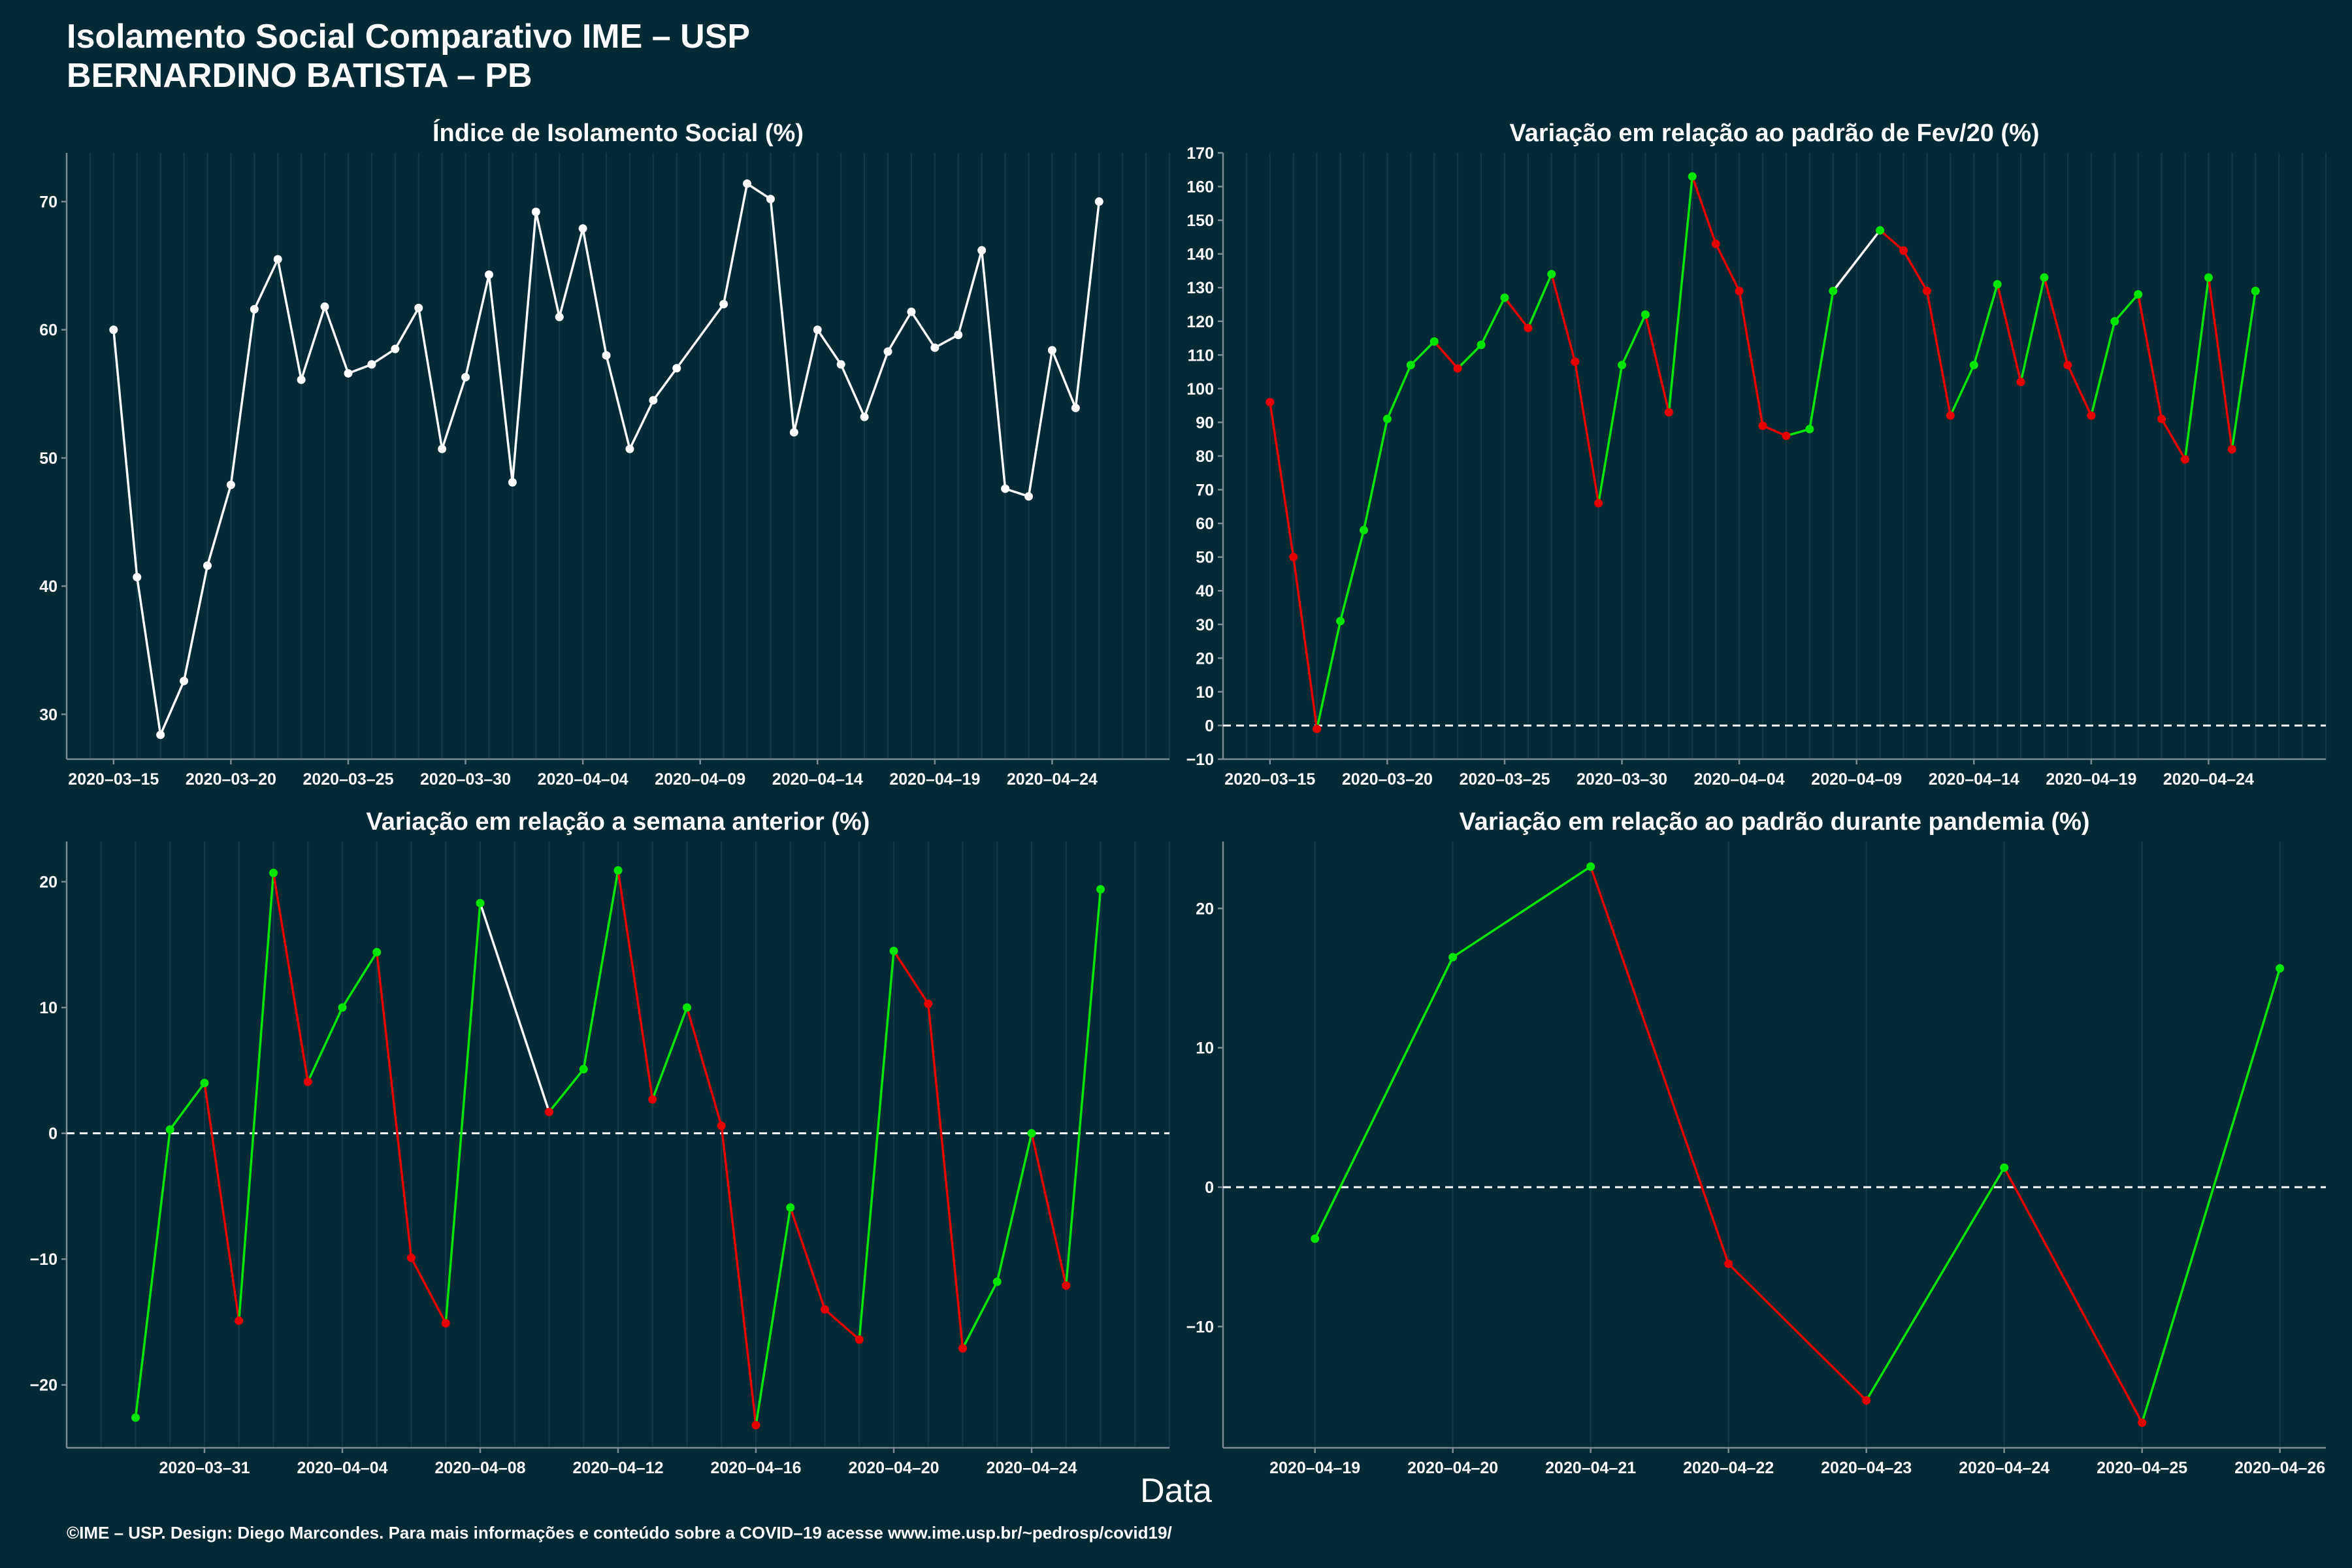  What do you see at coordinates (1866, 1468) in the screenshot?
I see `x-tick-label: 2020–04–23` at bounding box center [1866, 1468].